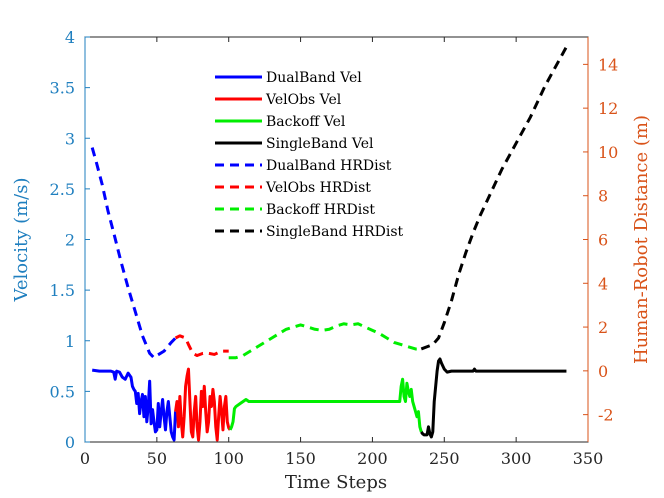 The width and height of the screenshot is (664, 498). What do you see at coordinates (444, 458) in the screenshot?
I see `x-tick-label: 250` at bounding box center [444, 458].